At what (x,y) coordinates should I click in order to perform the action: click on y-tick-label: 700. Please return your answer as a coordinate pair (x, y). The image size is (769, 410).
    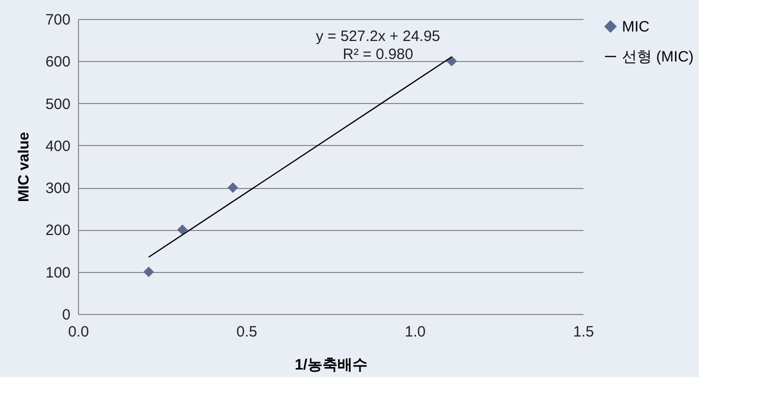
    Looking at the image, I should click on (57, 20).